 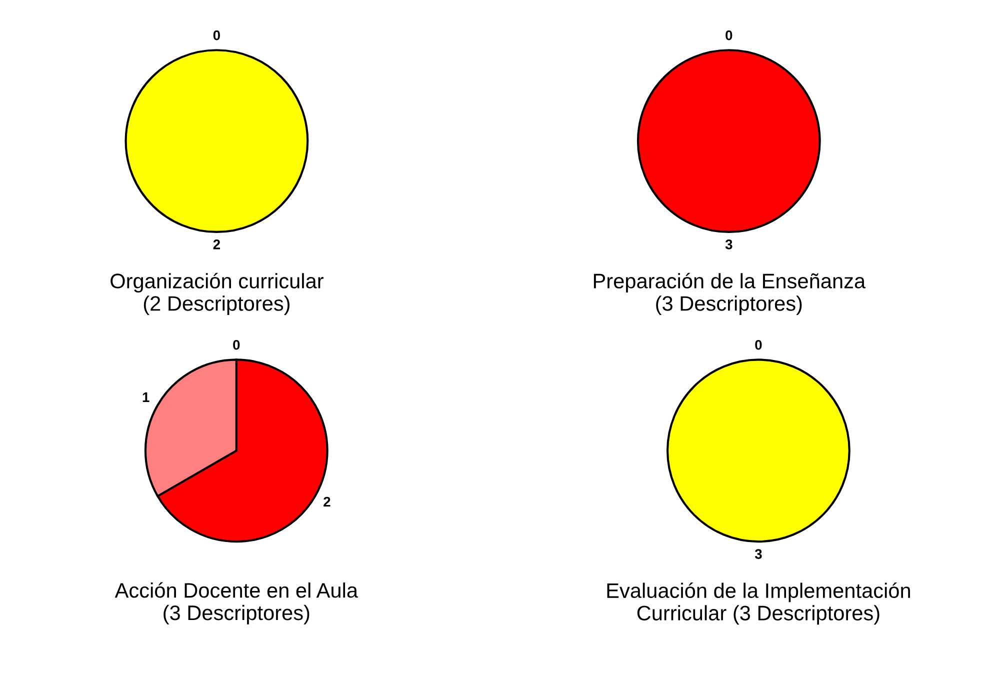 What do you see at coordinates (758, 603) in the screenshot?
I see `text: Evaluación de la Implementación Curricular (3 Descriptores)` at bounding box center [758, 603].